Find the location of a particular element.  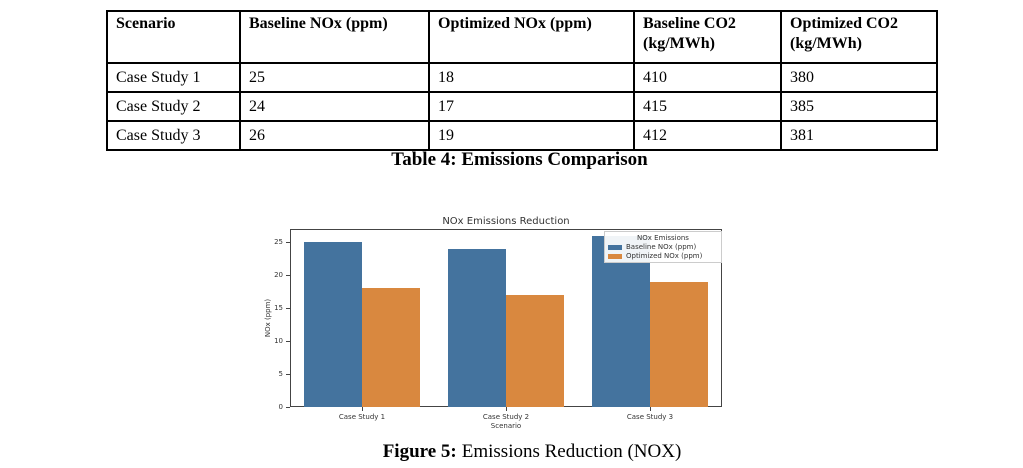

table-row: Case Study 3 26 19 412 381 is located at coordinates (522, 135).